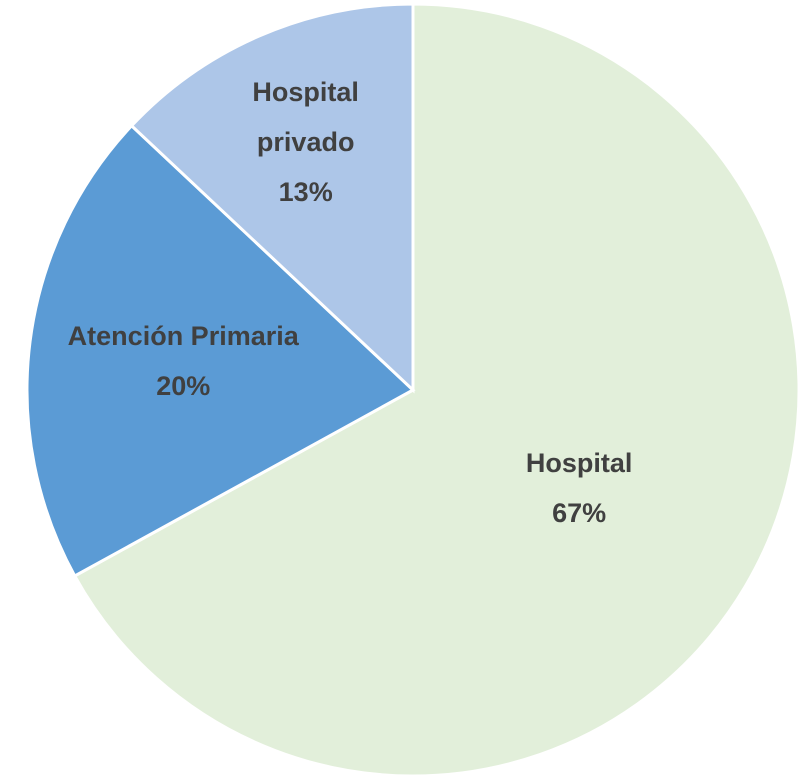 The width and height of the screenshot is (810, 776). Describe the element at coordinates (183, 361) in the screenshot. I see `data-label: Atención Primaria 20%` at that location.